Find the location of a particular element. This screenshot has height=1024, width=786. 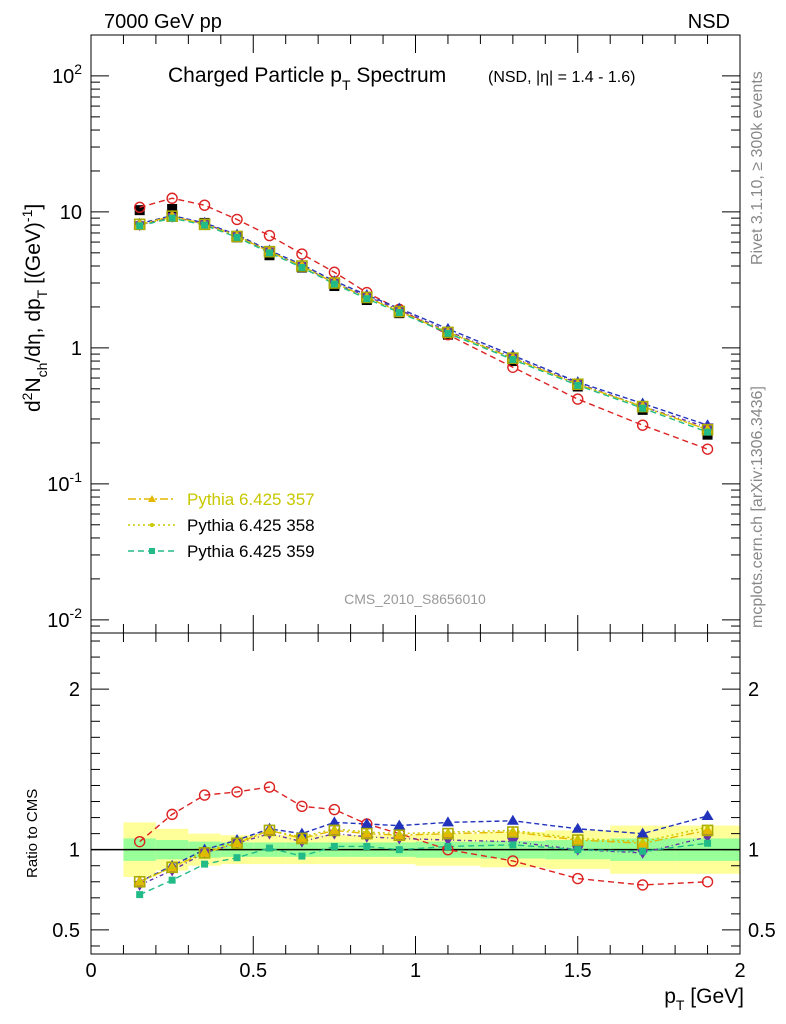

legend-label-359: Pythia 6.425 359 is located at coordinates (251, 551).